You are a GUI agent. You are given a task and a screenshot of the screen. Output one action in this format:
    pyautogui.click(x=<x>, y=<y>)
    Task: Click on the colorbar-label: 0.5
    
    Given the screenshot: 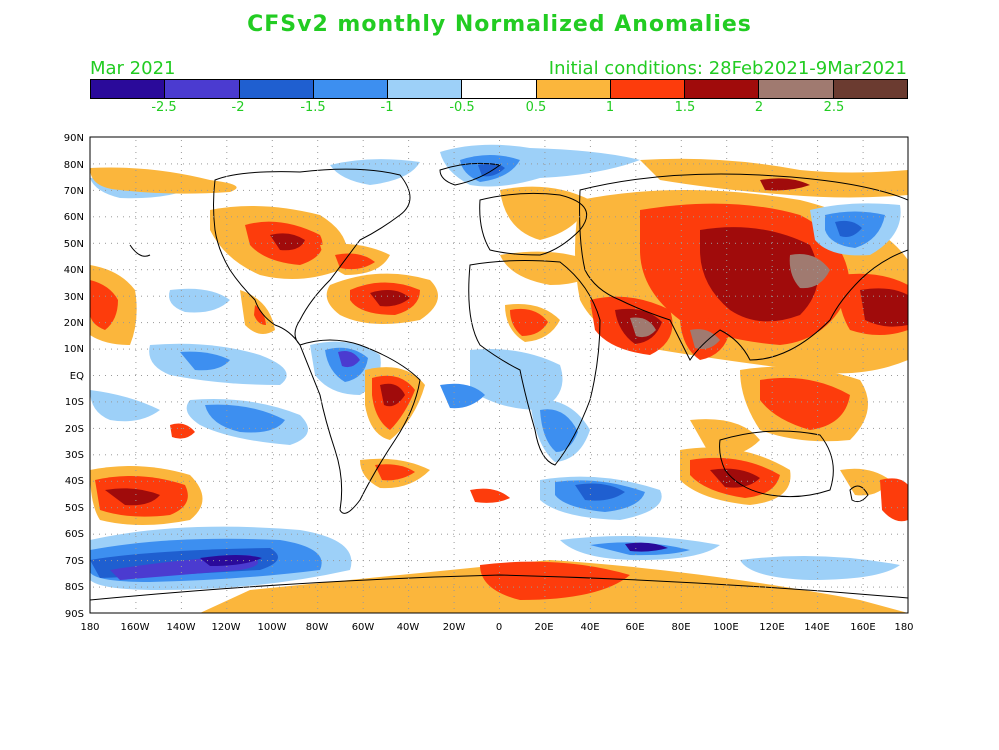 What is the action you would take?
    pyautogui.click(x=536, y=107)
    